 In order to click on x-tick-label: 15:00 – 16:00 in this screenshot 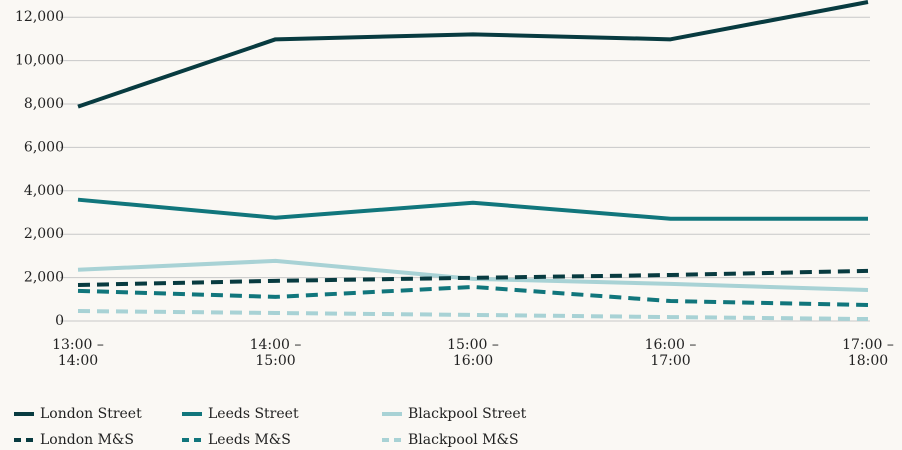, I will do `click(473, 353)`.